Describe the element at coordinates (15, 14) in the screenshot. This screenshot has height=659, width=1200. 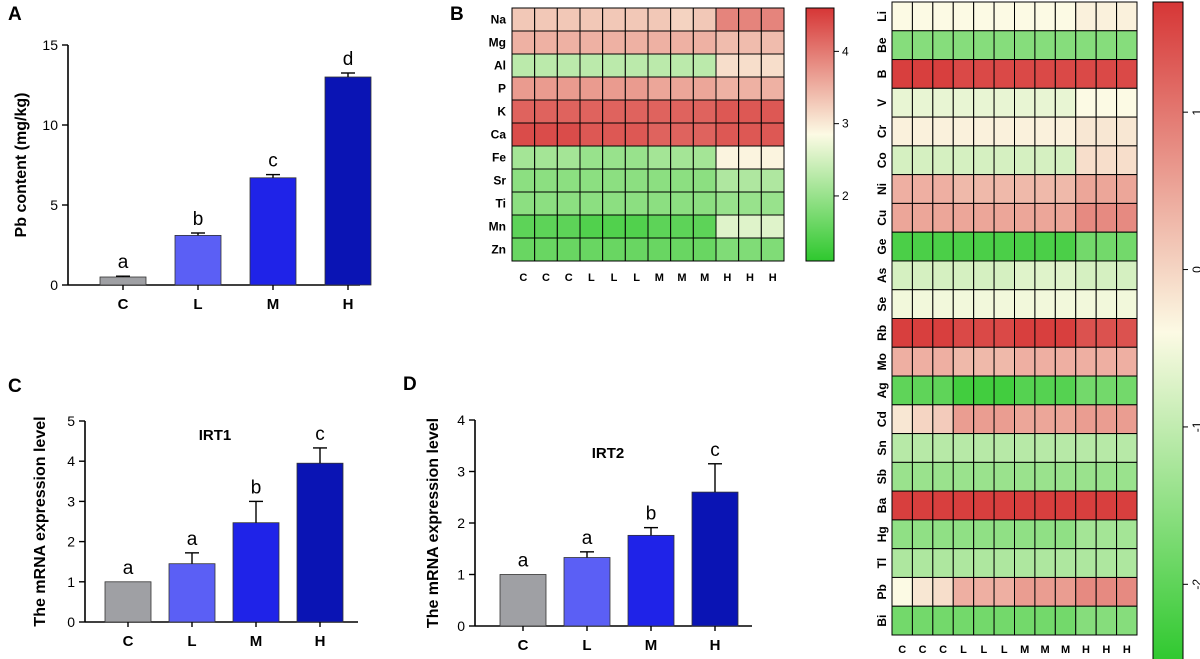
I see `panel-letter-a: A` at that location.